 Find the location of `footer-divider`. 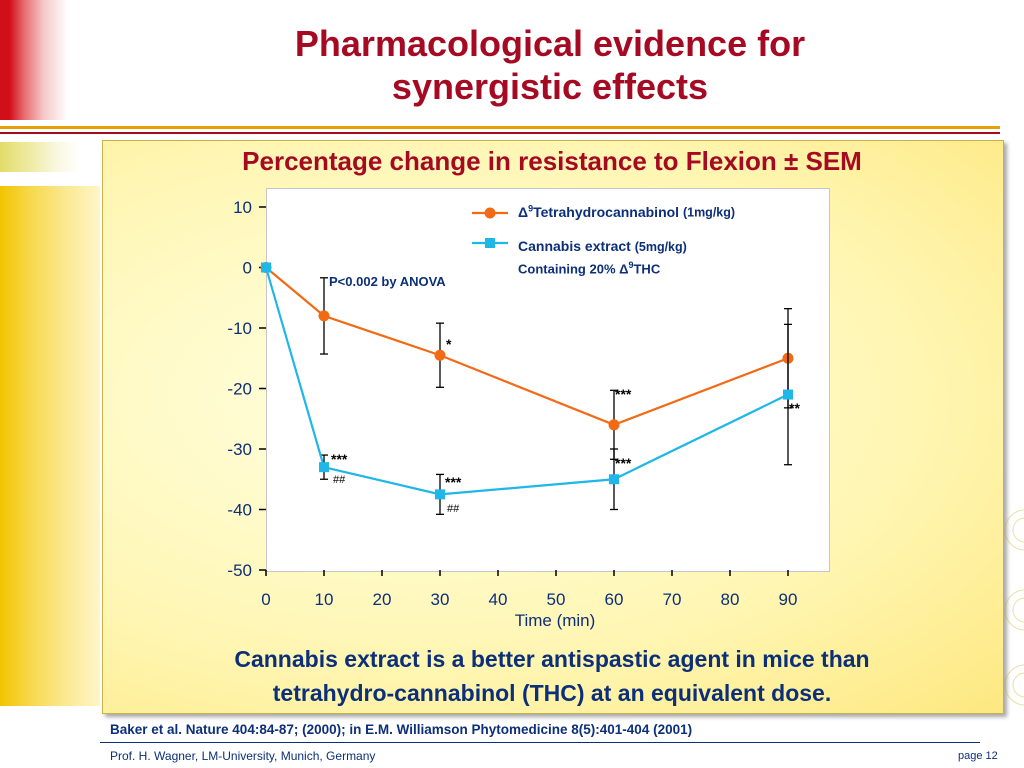

footer-divider is located at coordinates (540, 742).